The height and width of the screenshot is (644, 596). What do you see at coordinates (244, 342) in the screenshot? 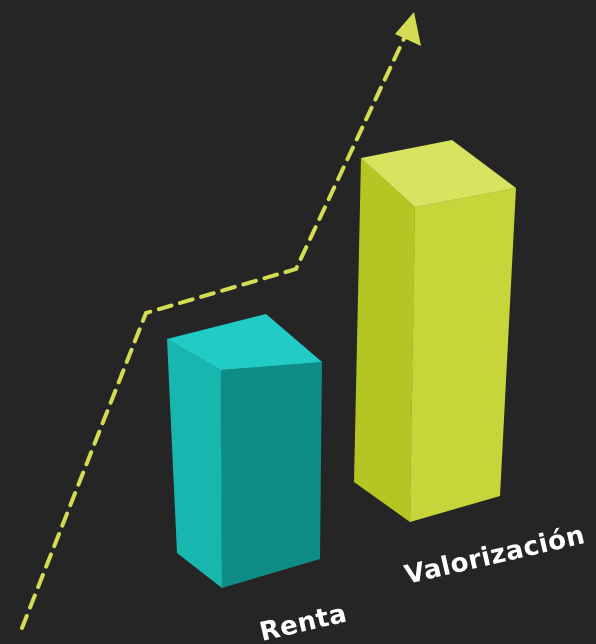
I see `bar-renta-top` at bounding box center [244, 342].